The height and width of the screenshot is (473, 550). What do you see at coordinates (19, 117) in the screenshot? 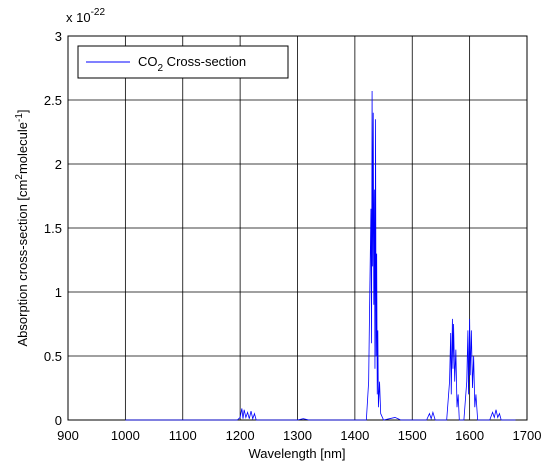
I see `y-label-sup: -1` at bounding box center [19, 117].